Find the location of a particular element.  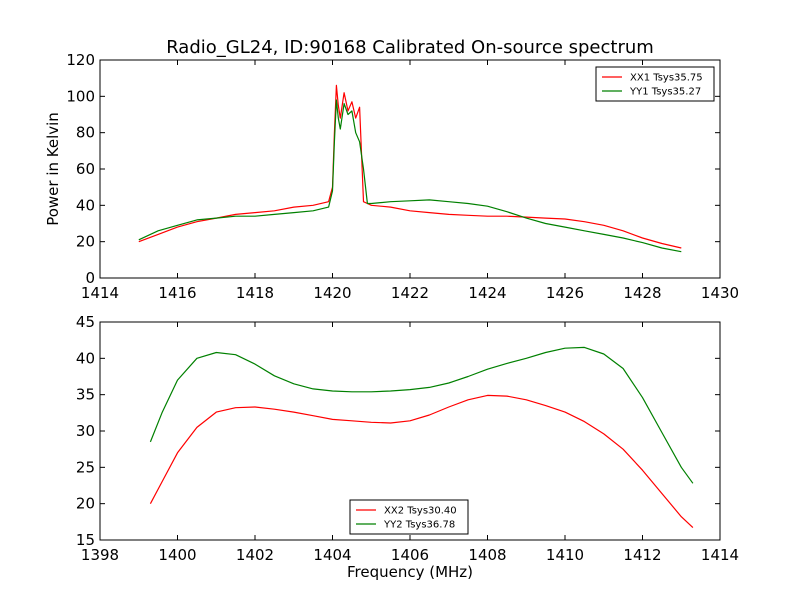

x-tick-label: 1428 is located at coordinates (642, 293).